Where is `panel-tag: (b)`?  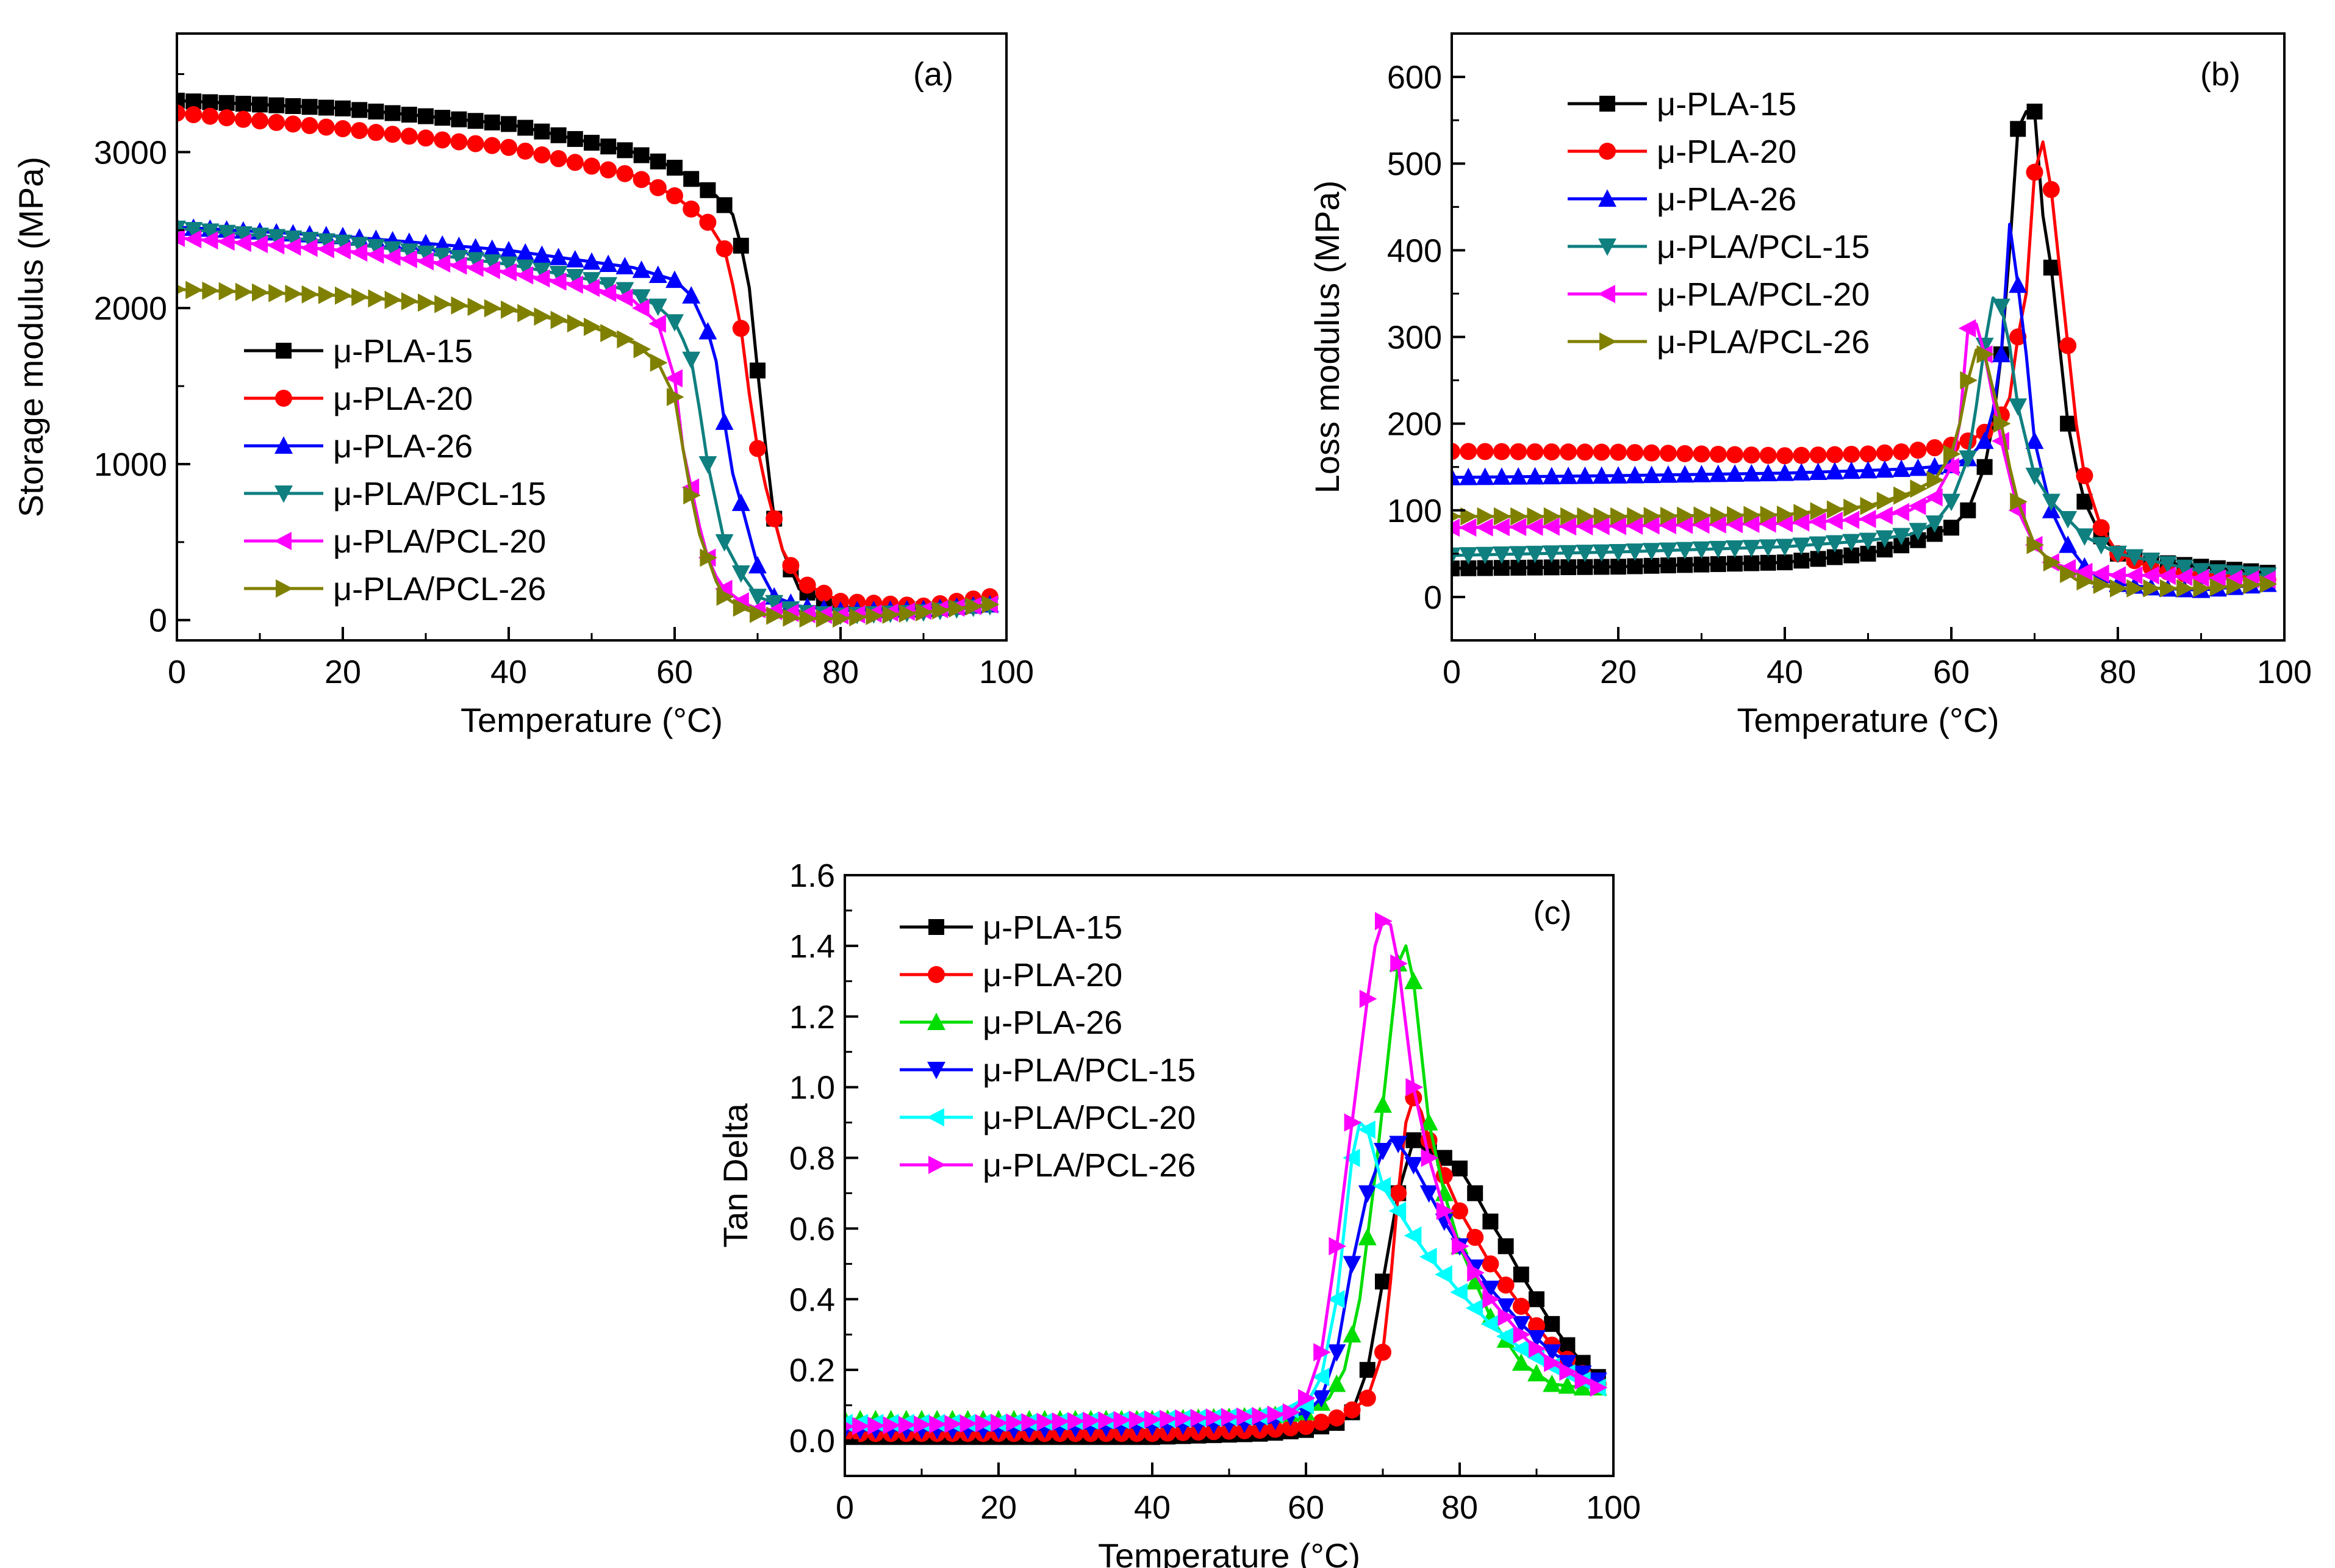
panel-tag: (b) is located at coordinates (2220, 74).